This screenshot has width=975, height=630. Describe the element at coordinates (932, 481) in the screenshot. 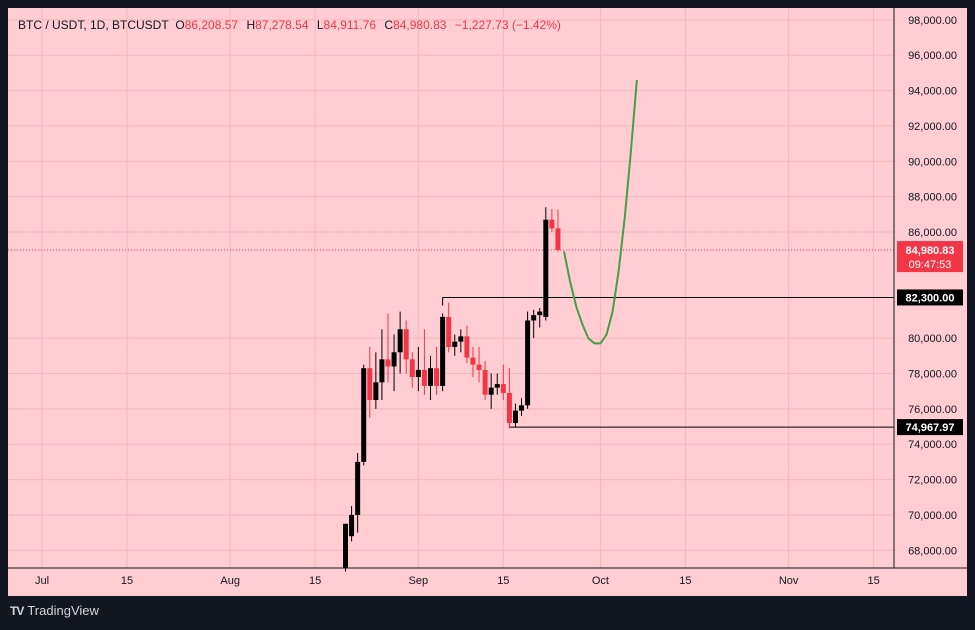

I see `y-tick-label: 72,000.00` at that location.